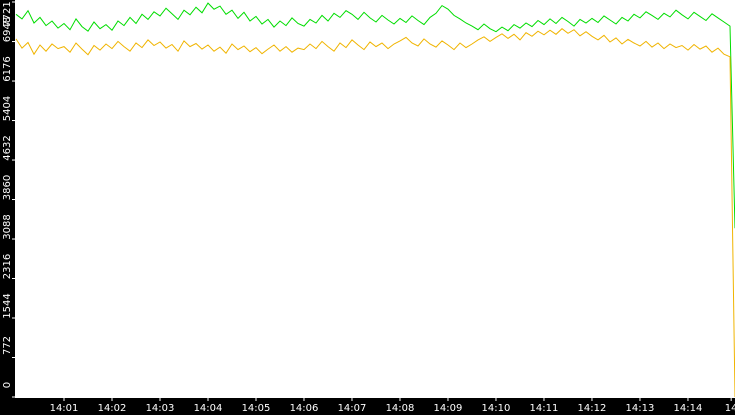  What do you see at coordinates (304, 408) in the screenshot?
I see `x-tick-label: 14:06` at bounding box center [304, 408].